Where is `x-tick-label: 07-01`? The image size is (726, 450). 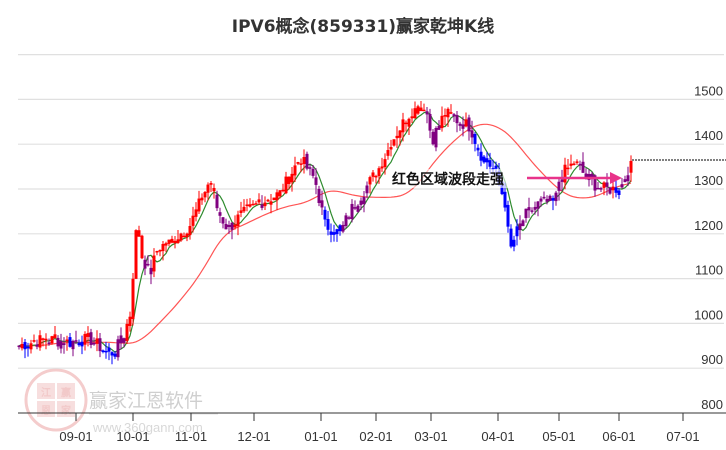
x-tick-label: 07-01 is located at coordinates (682, 436).